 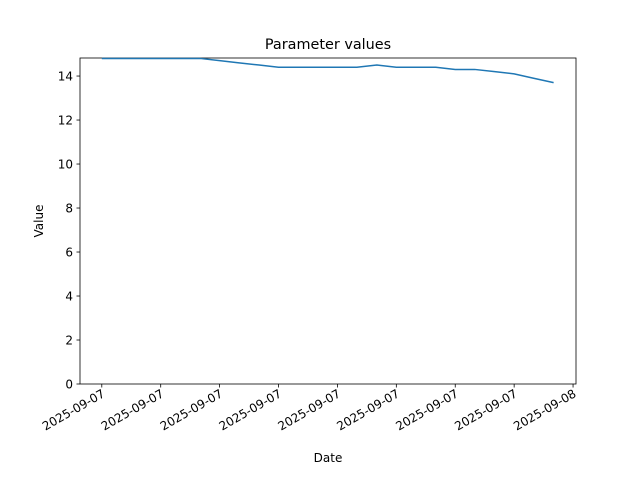 I want to click on x-axis-label: Date, so click(x=328, y=458).